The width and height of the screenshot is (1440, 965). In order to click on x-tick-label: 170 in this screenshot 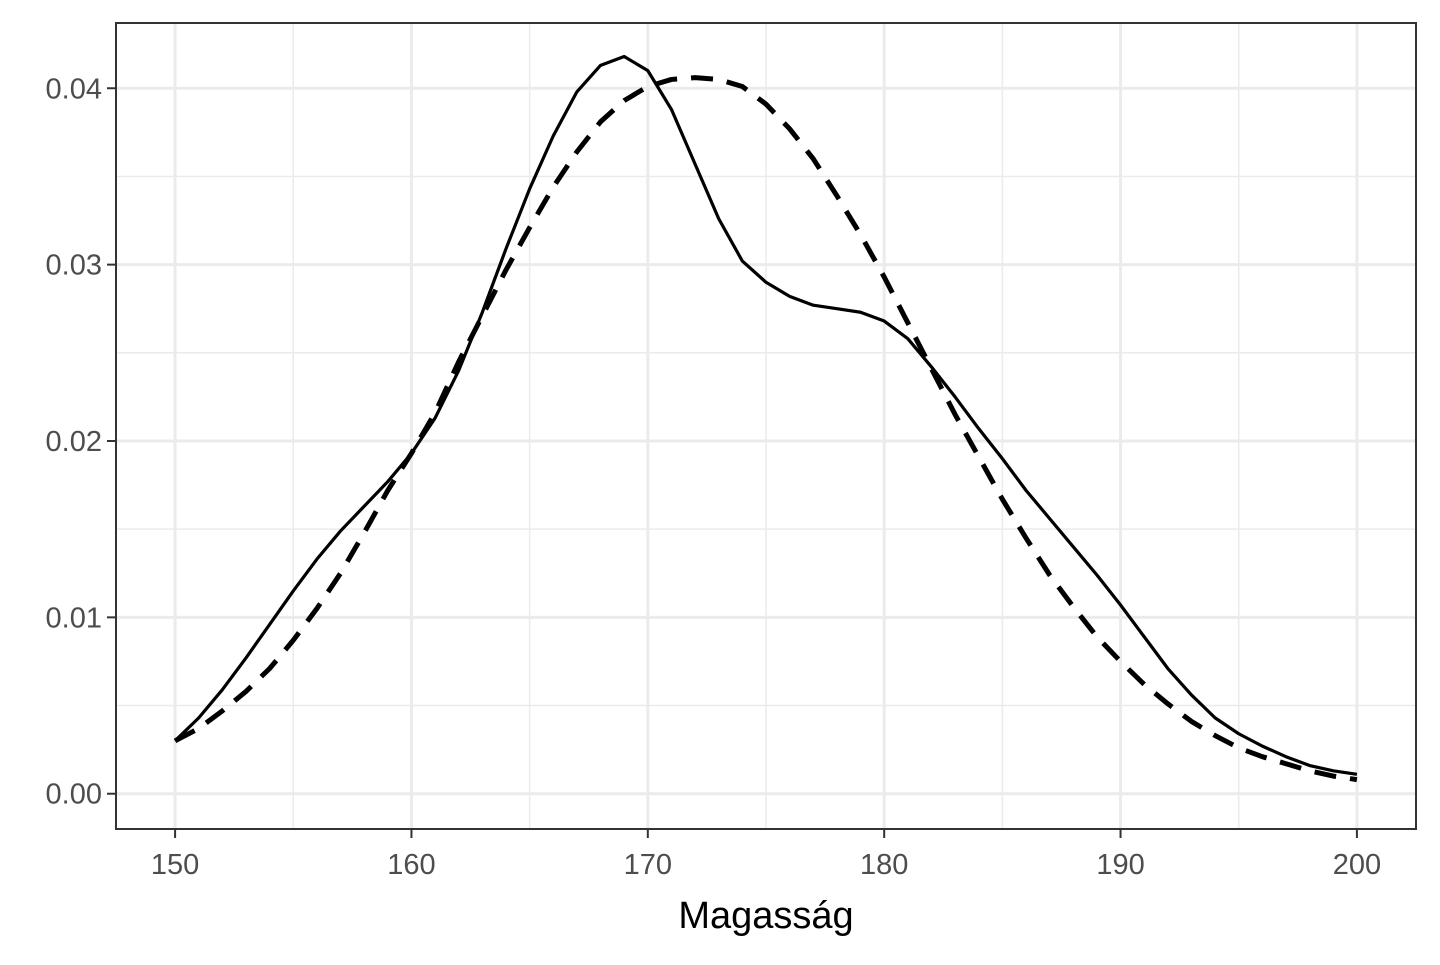, I will do `click(648, 865)`.